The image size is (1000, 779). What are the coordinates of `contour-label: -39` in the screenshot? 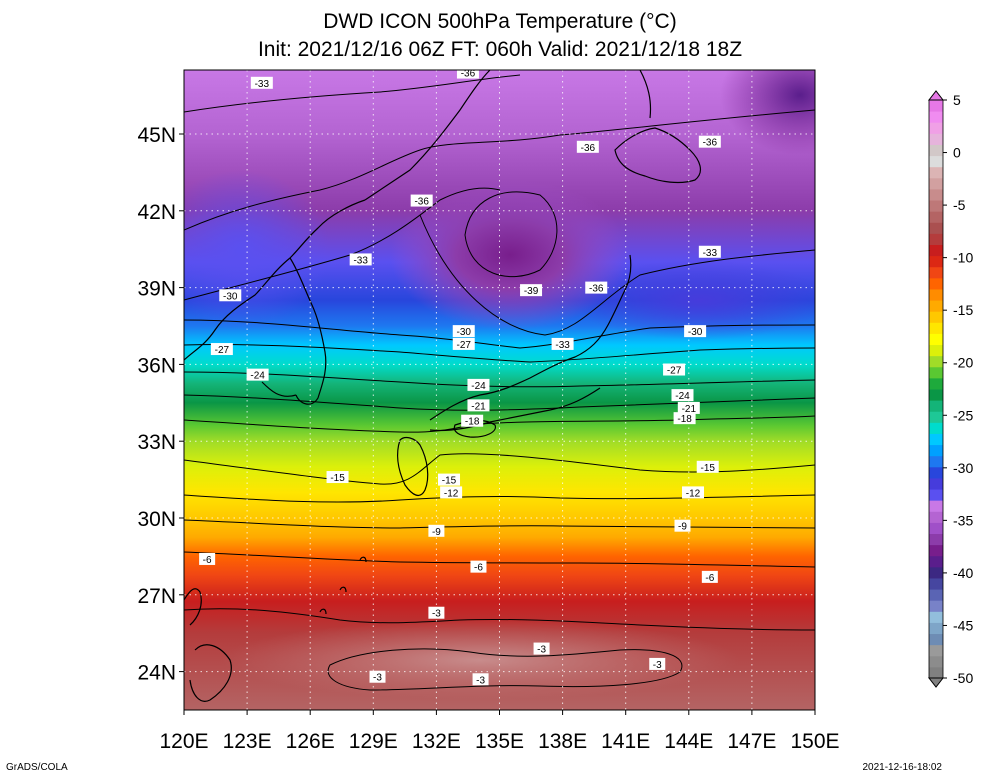 It's located at (531, 291).